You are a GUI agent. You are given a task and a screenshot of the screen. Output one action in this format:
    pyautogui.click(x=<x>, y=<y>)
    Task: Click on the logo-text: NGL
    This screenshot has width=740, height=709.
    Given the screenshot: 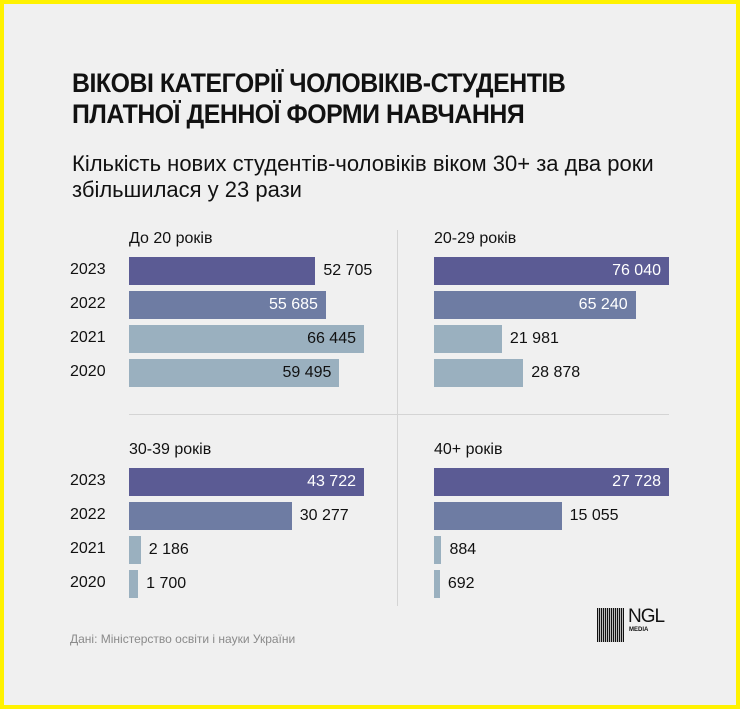 What is the action you would take?
    pyautogui.click(x=646, y=616)
    